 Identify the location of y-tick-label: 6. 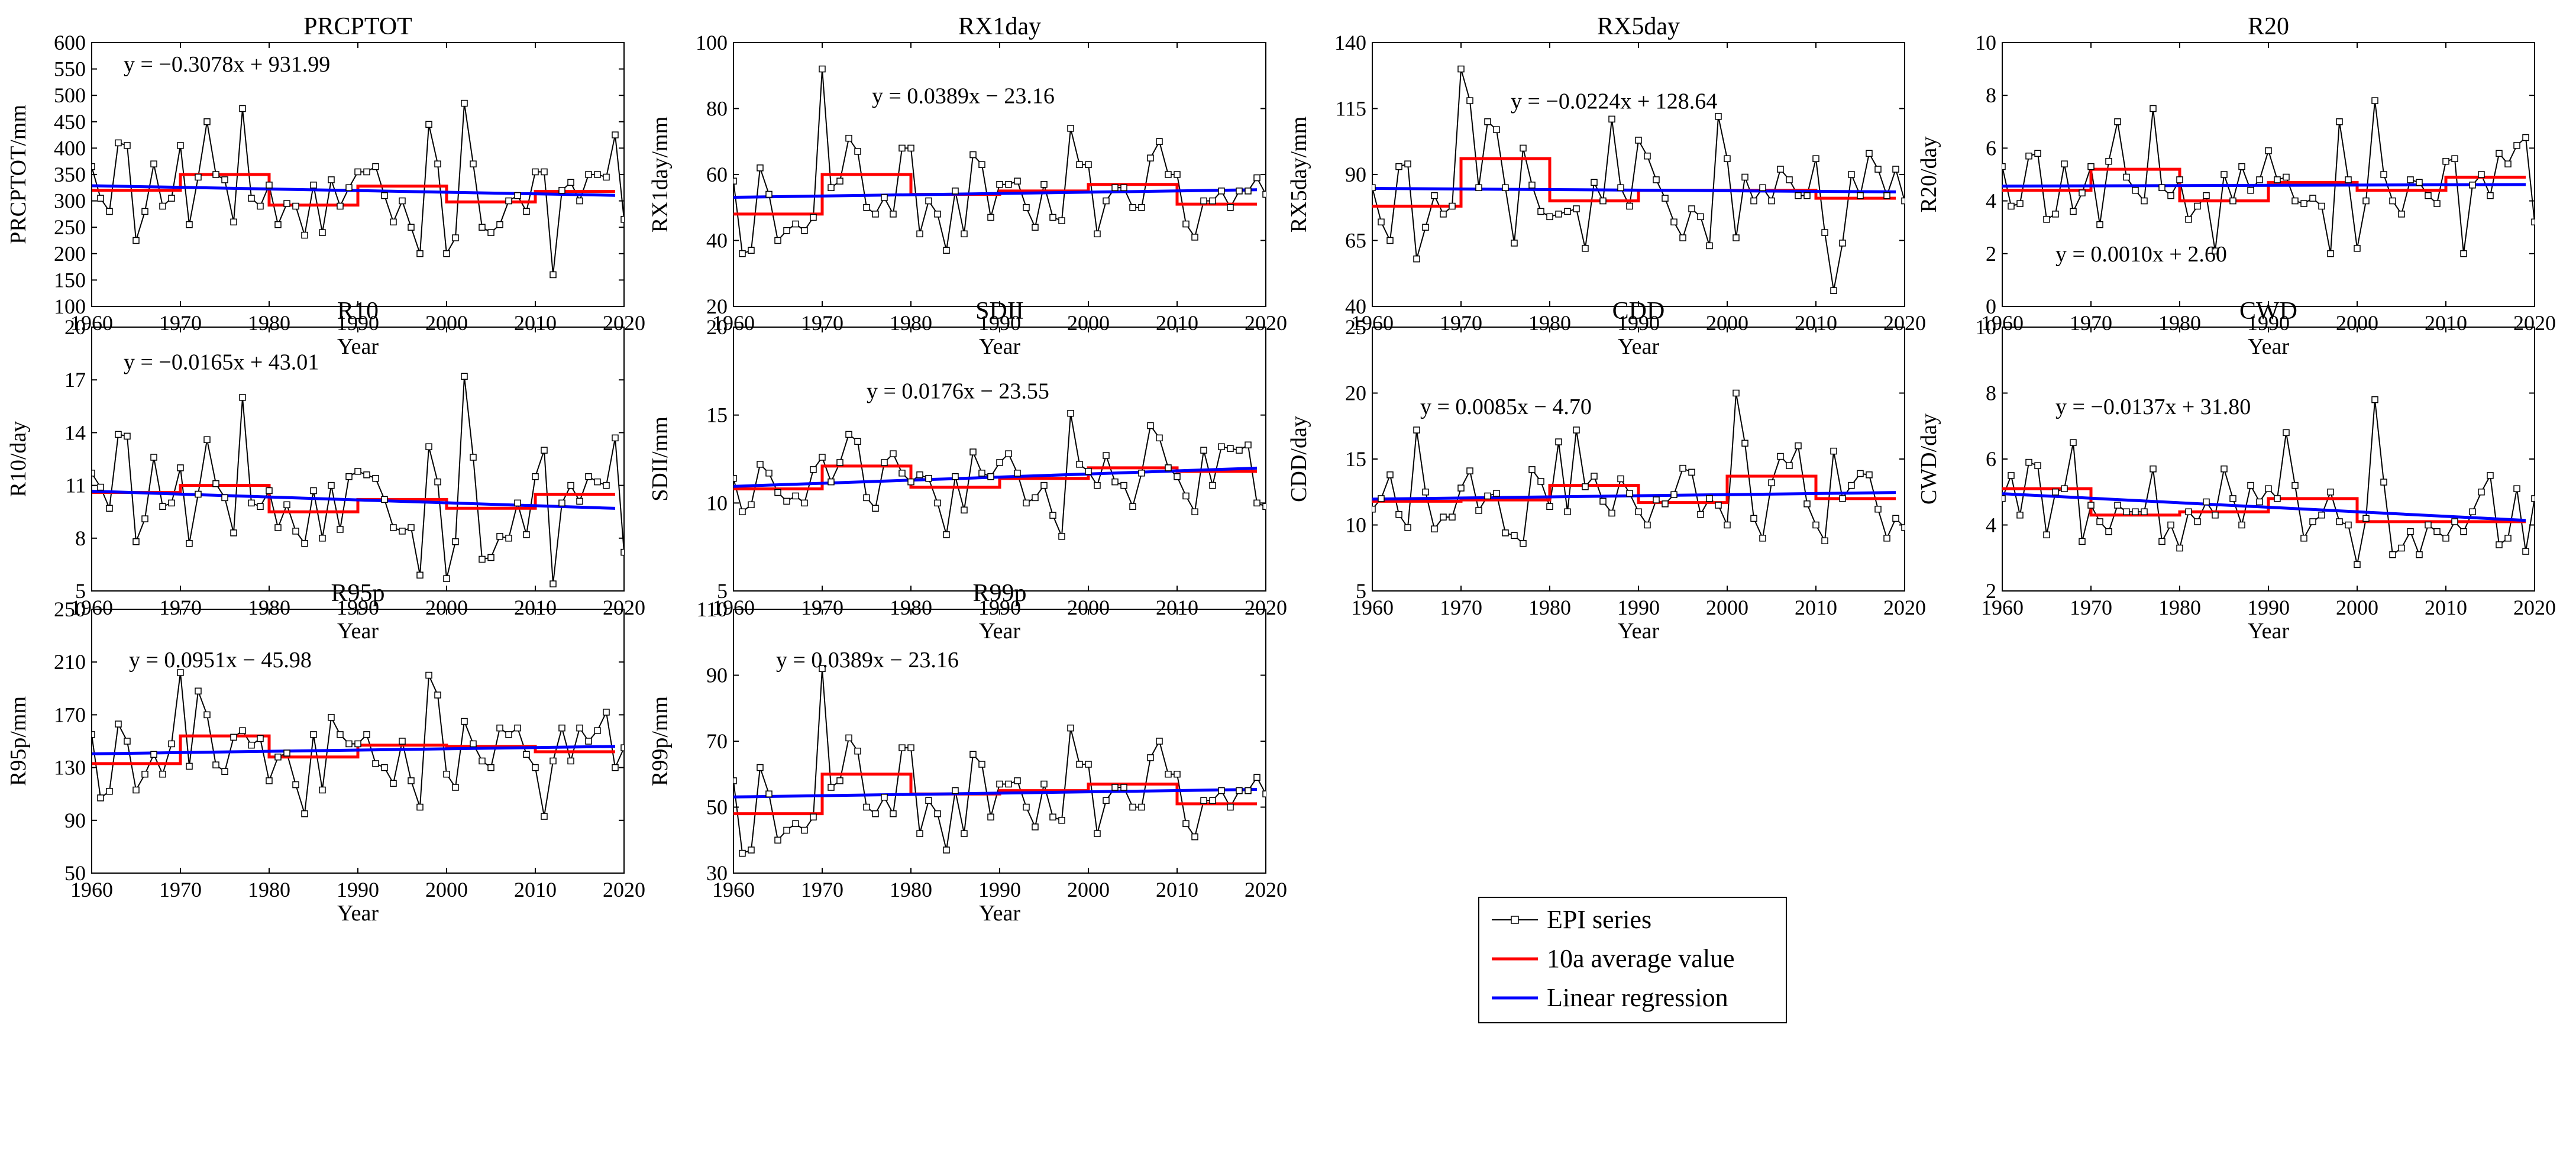
(1991, 459).